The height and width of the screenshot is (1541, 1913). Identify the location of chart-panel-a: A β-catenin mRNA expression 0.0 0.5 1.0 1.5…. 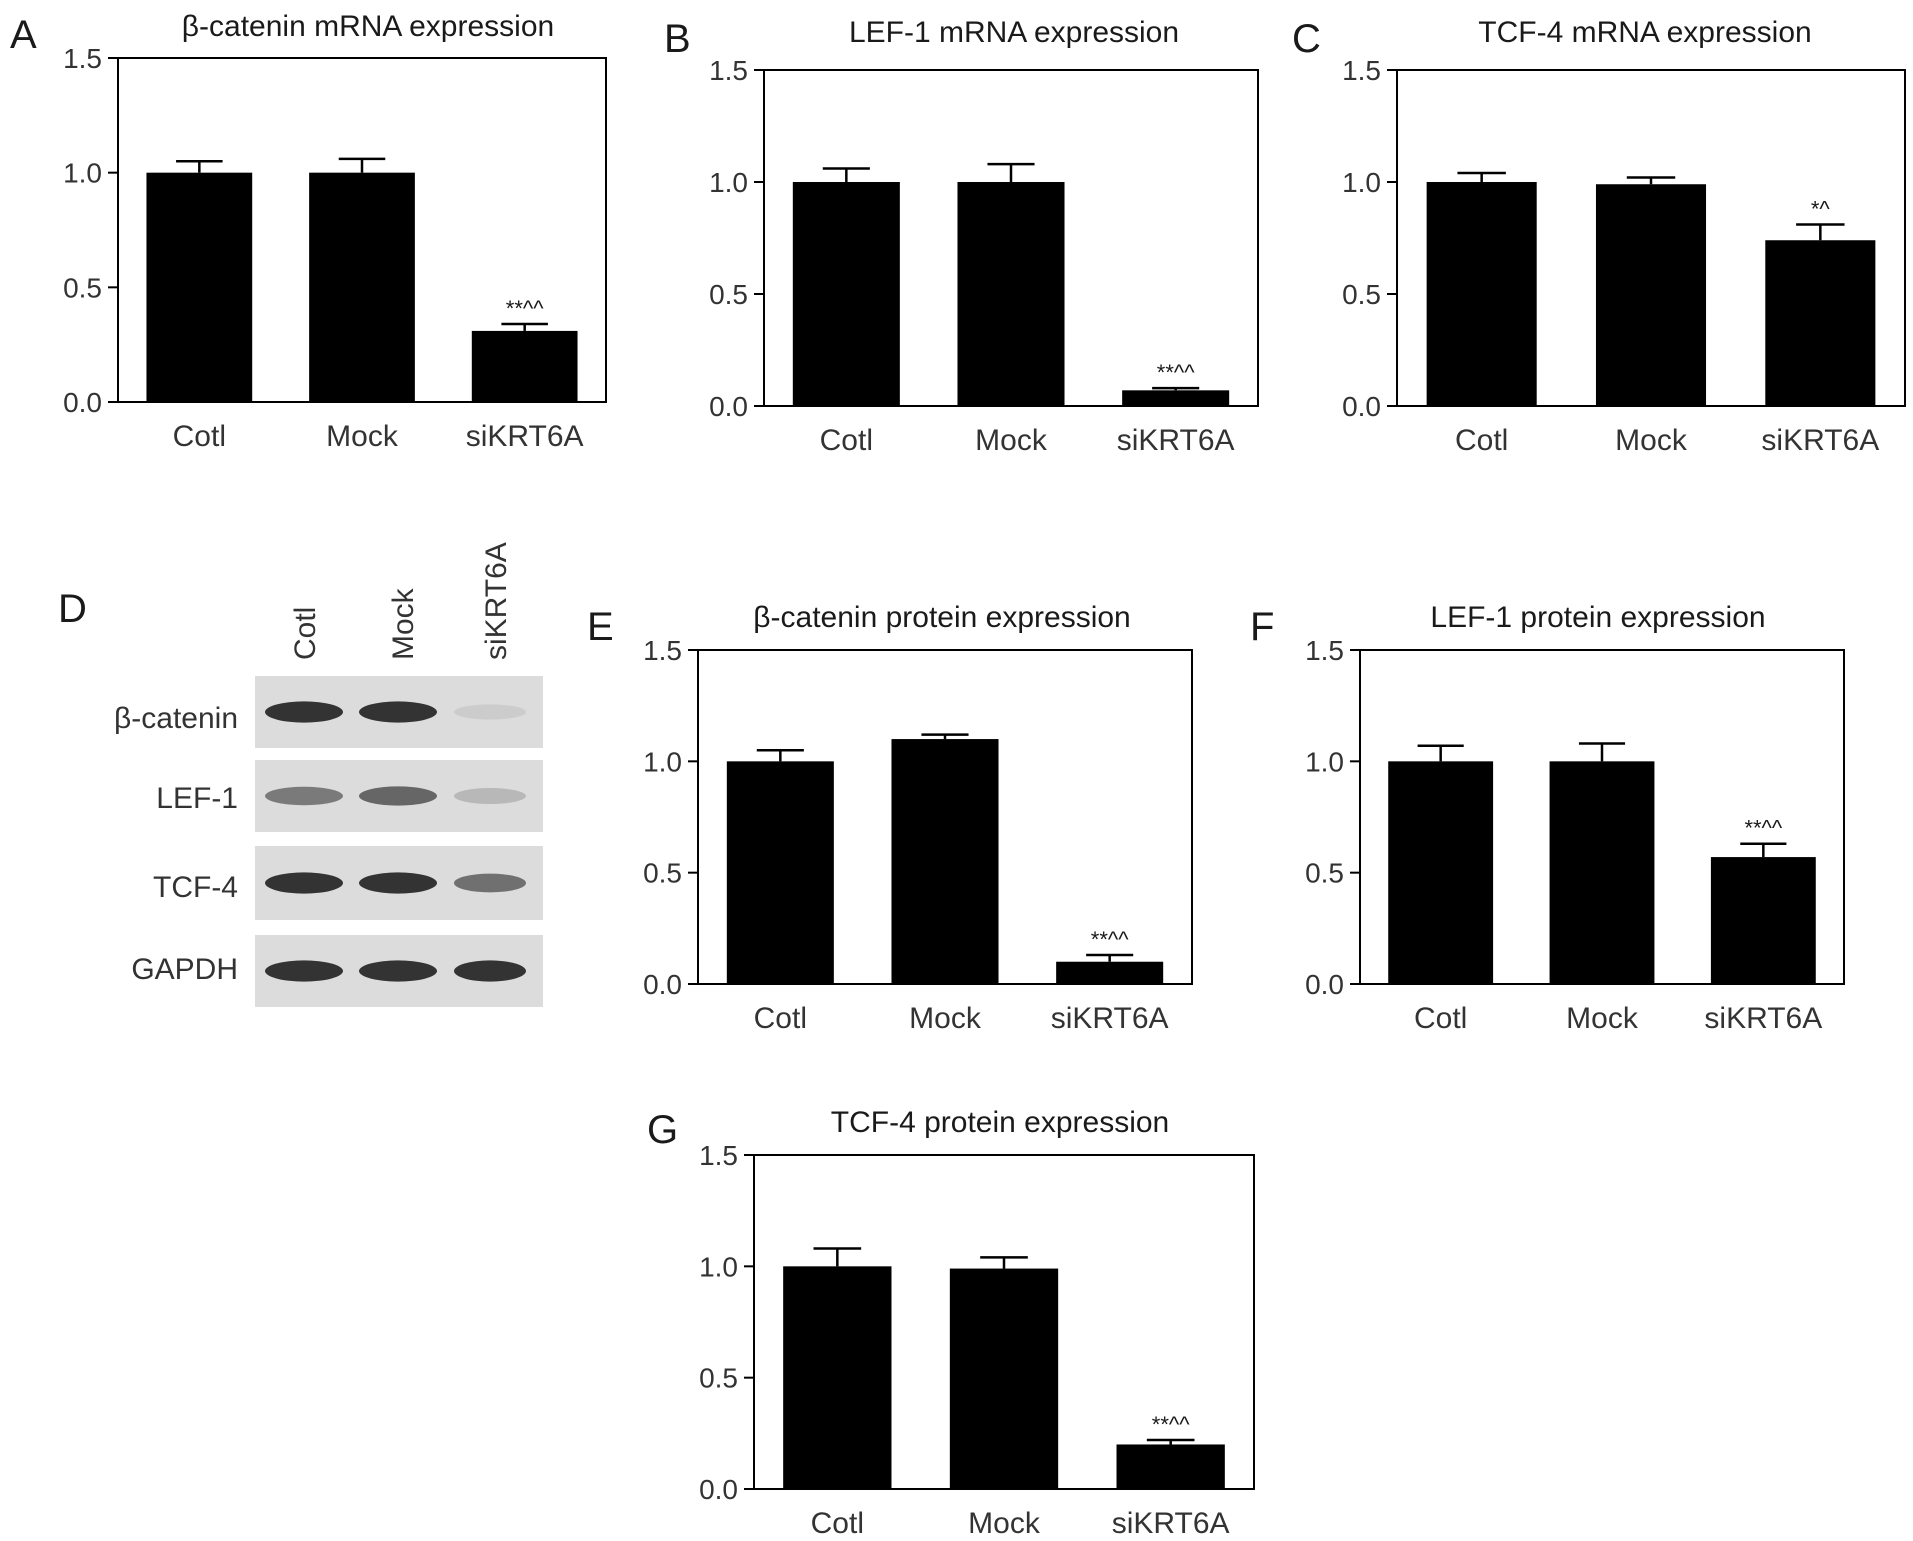
(308, 231).